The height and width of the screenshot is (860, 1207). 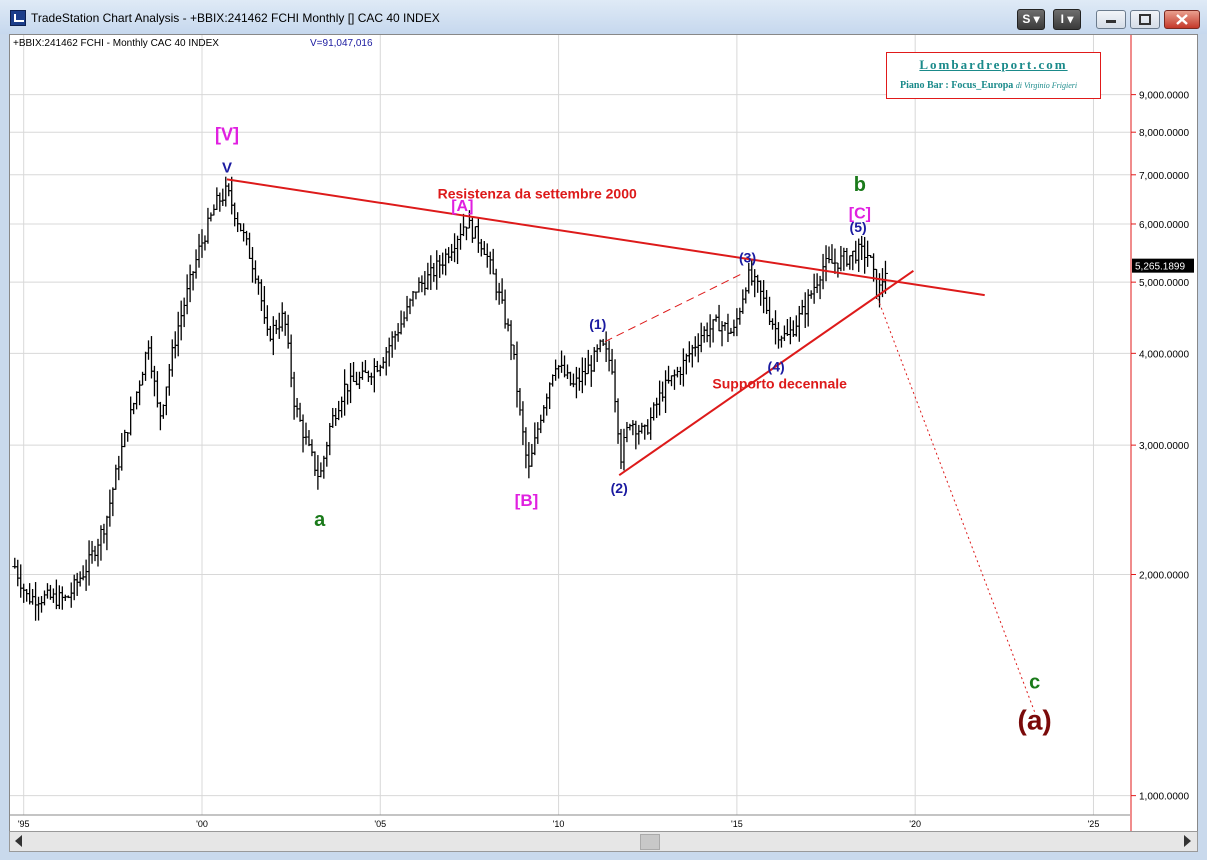 What do you see at coordinates (1094, 824) in the screenshot?
I see `x-tick-label: '25` at bounding box center [1094, 824].